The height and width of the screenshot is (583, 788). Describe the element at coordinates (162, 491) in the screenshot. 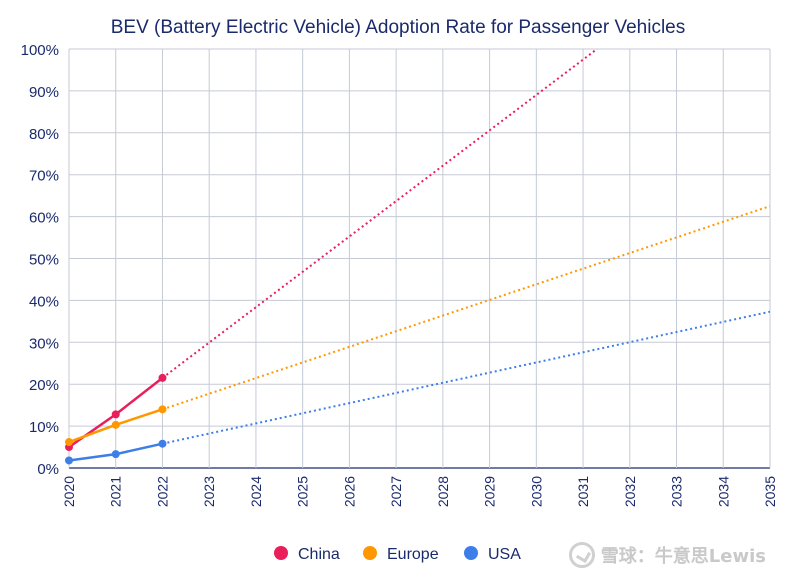

I see `x-tick-label: 2022` at that location.